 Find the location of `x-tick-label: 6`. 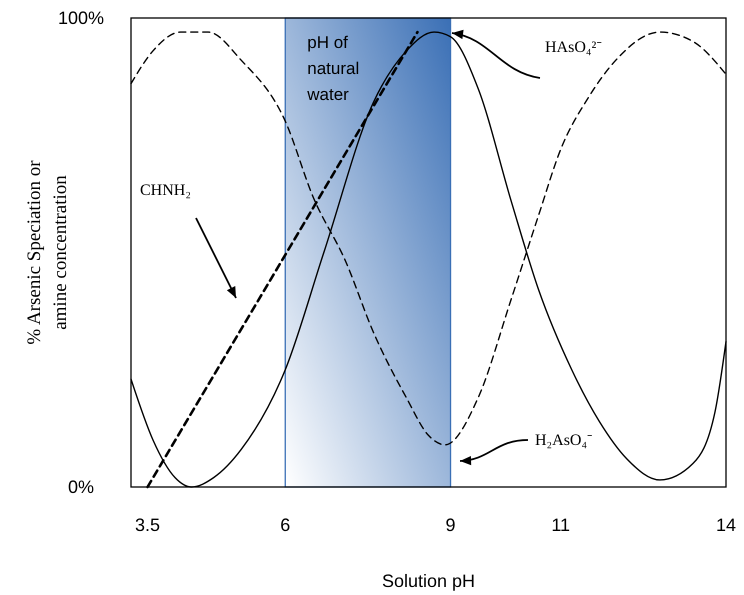

x-tick-label: 6 is located at coordinates (285, 525).